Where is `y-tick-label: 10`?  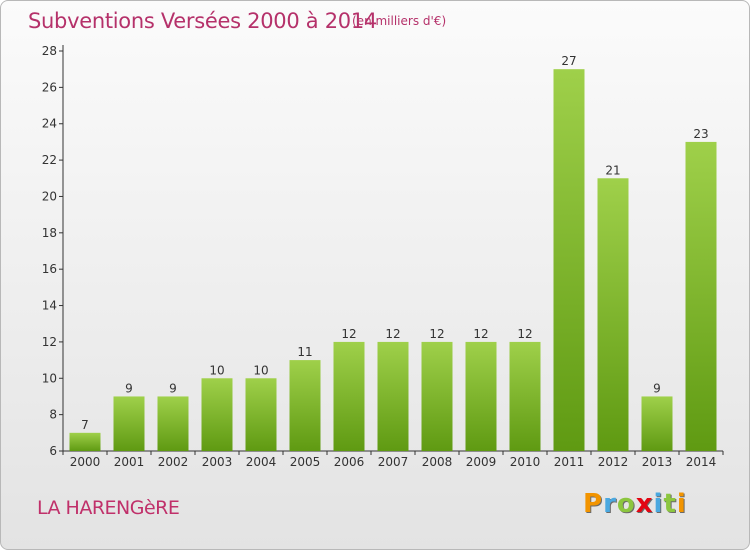
y-tick-label: 10 is located at coordinates (49, 378).